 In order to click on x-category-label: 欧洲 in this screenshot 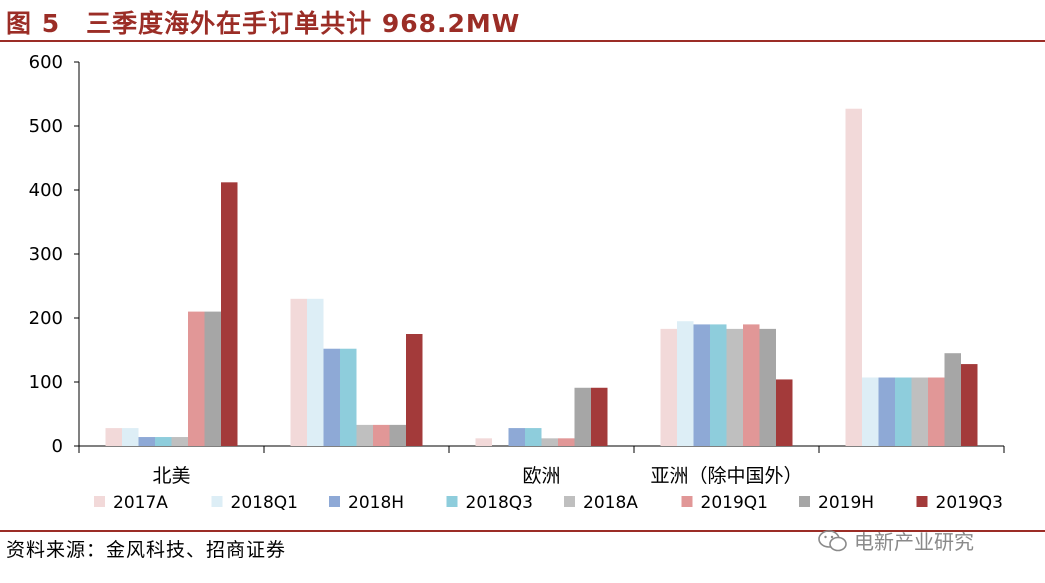, I will do `click(541, 476)`.